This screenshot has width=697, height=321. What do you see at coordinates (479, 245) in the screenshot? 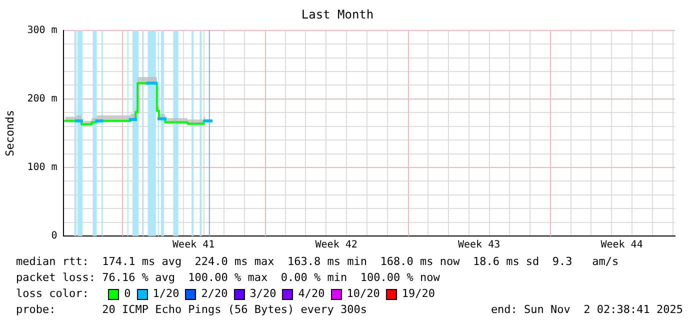
I see `x-tick-label: Week 43` at bounding box center [479, 245].